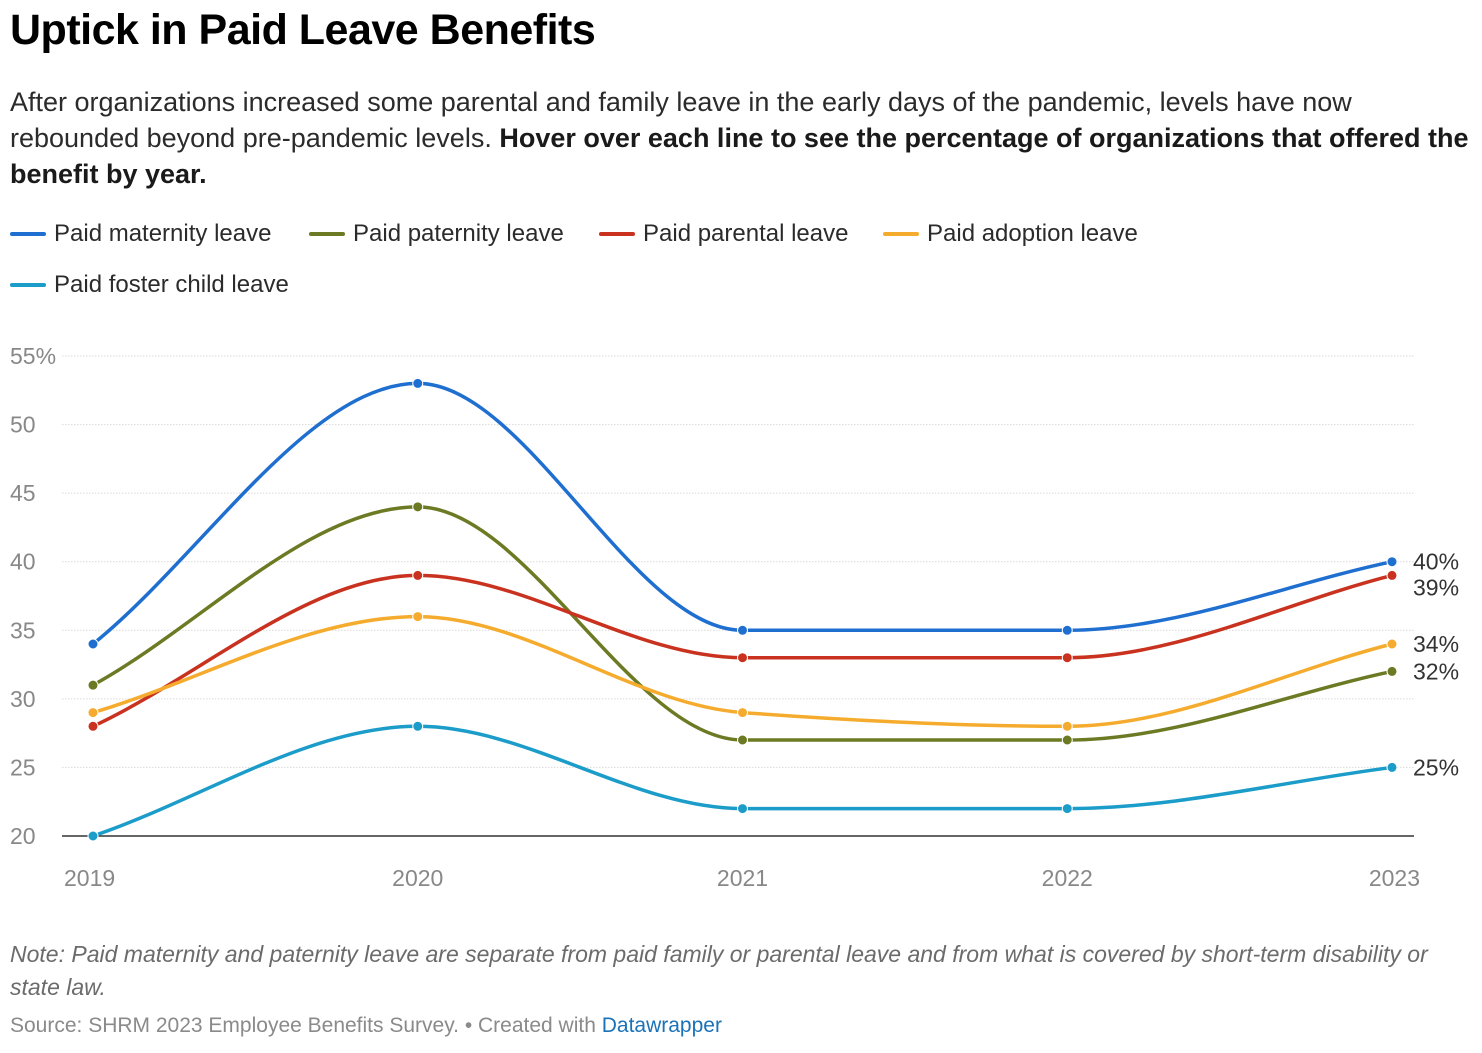 This screenshot has width=1482, height=1053. I want to click on x-tick-label: 2022, so click(1067, 878).